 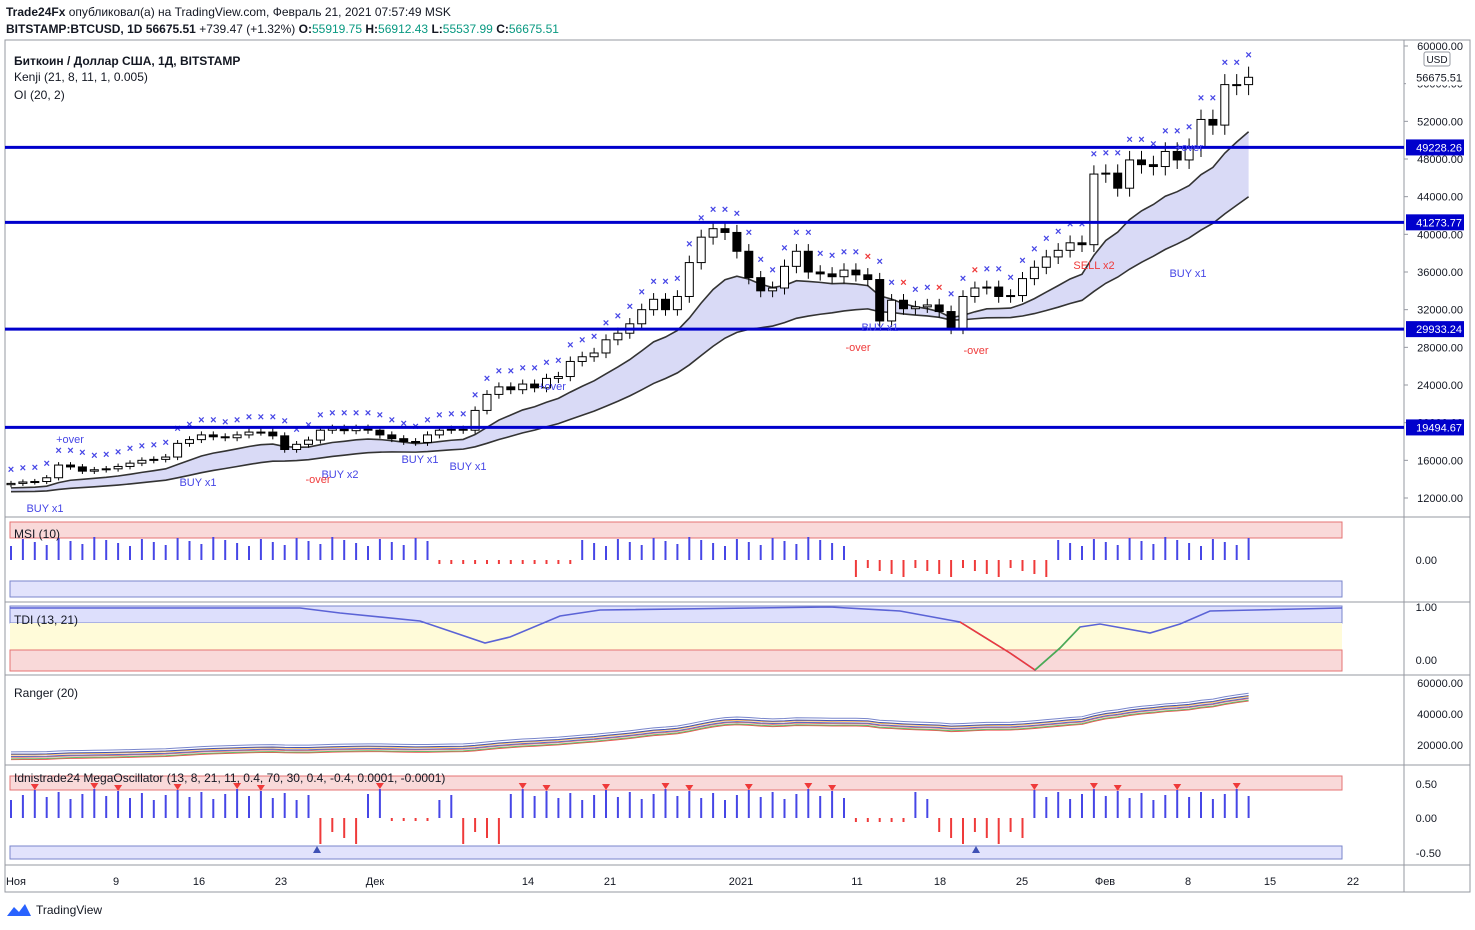 I want to click on legend-oi: OI (20, 2), so click(x=39, y=95).